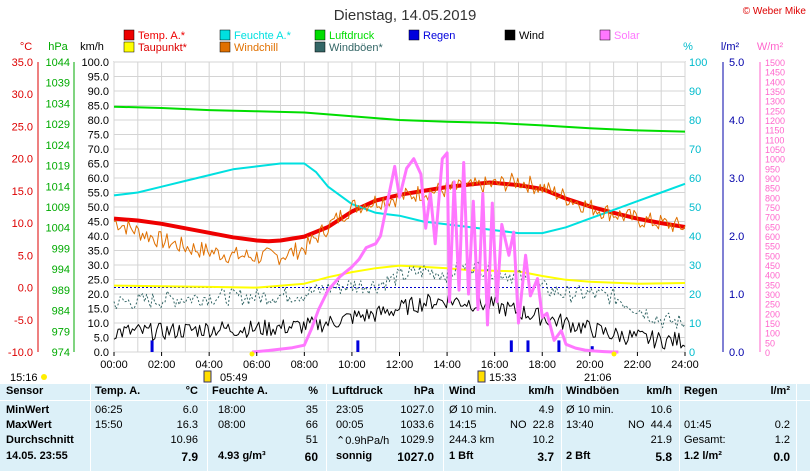  I want to click on x-tick-label: 12:00, so click(400, 365).